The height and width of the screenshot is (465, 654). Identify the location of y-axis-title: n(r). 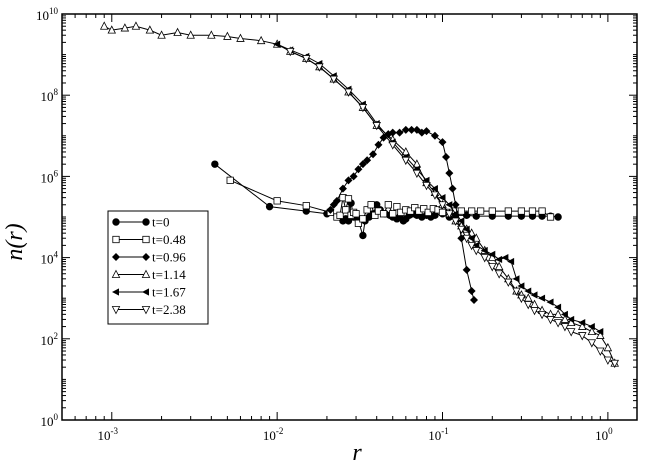
(15, 241).